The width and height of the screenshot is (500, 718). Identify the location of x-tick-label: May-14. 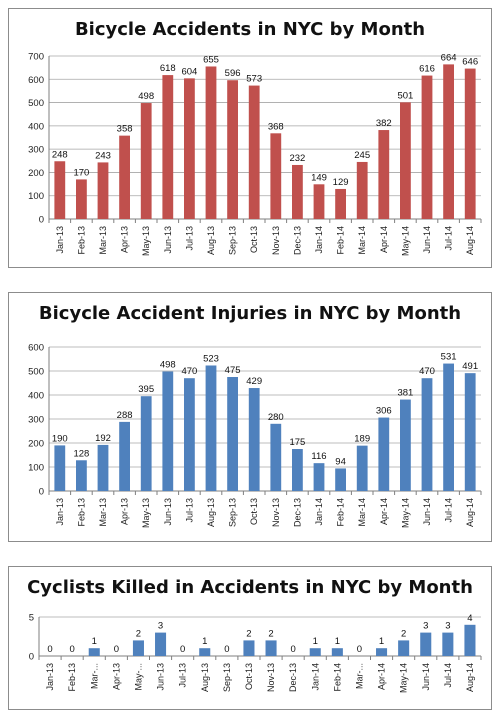
(405, 241).